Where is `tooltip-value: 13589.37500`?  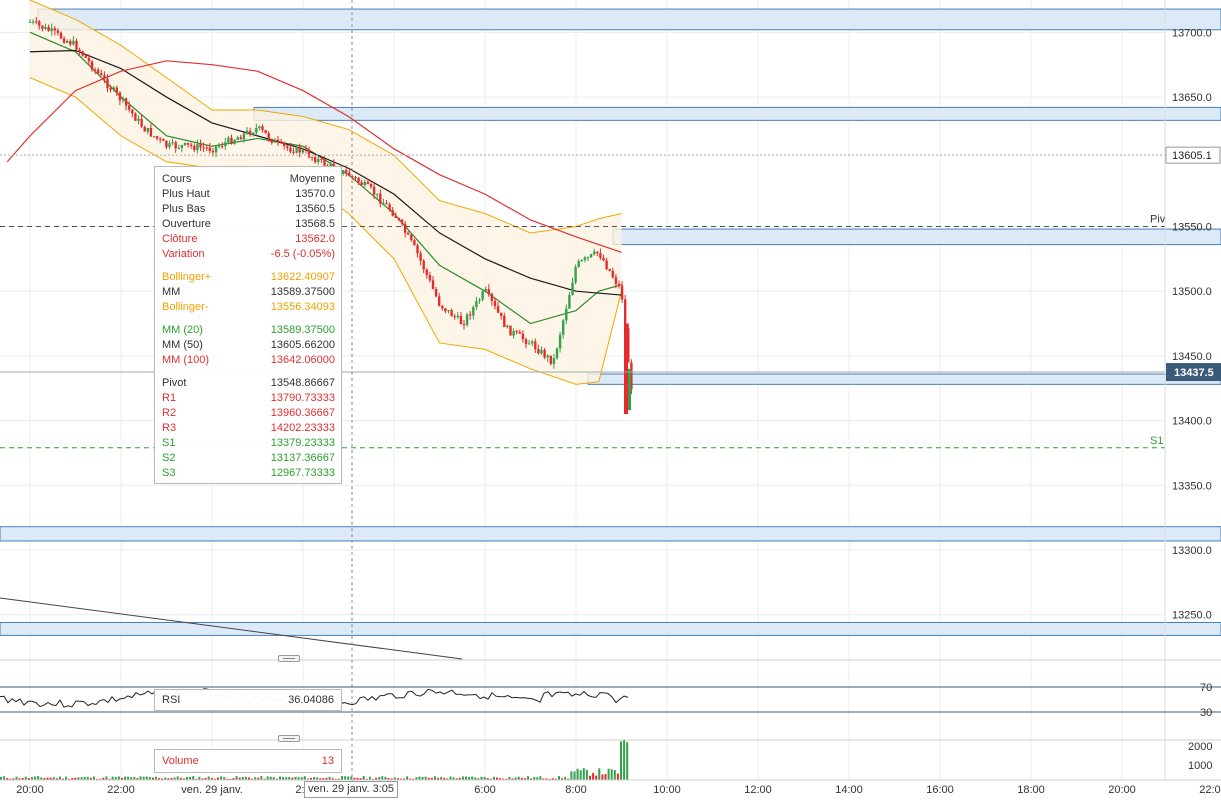 tooltip-value: 13589.37500 is located at coordinates (302, 330).